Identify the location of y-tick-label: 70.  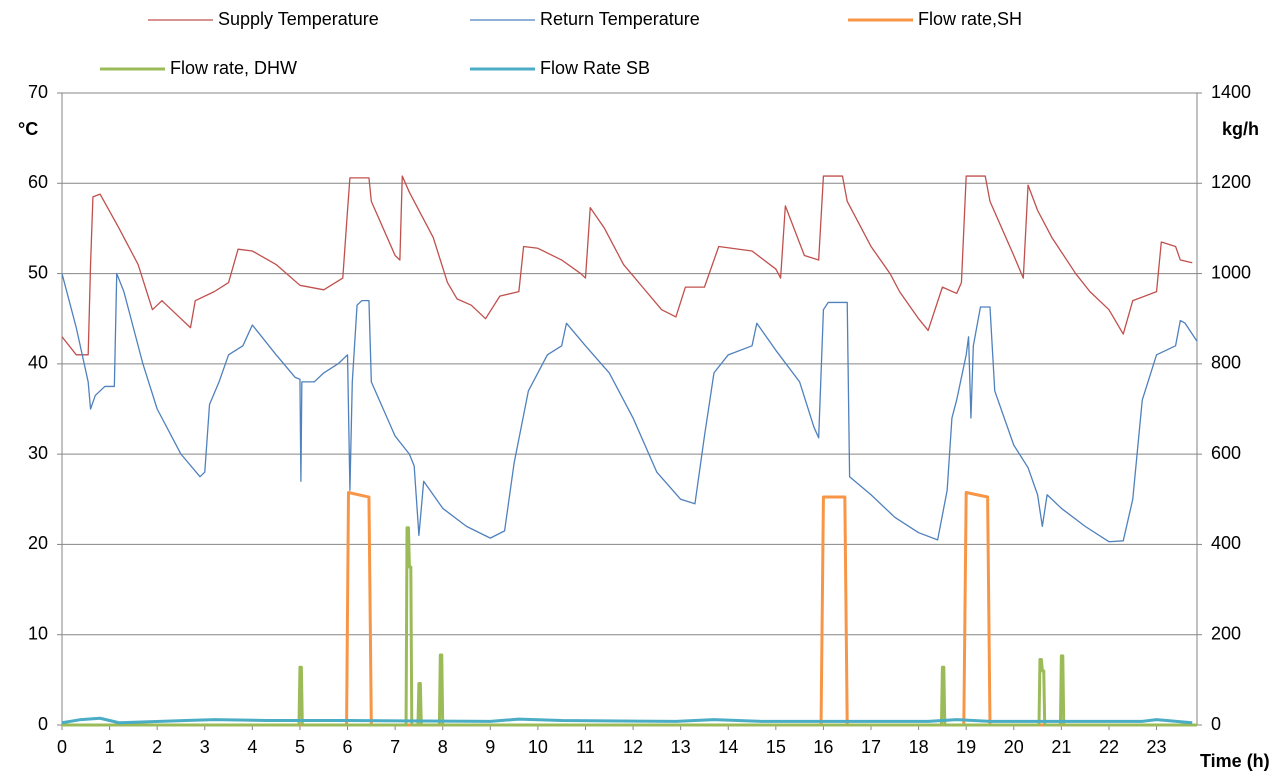
(38, 92).